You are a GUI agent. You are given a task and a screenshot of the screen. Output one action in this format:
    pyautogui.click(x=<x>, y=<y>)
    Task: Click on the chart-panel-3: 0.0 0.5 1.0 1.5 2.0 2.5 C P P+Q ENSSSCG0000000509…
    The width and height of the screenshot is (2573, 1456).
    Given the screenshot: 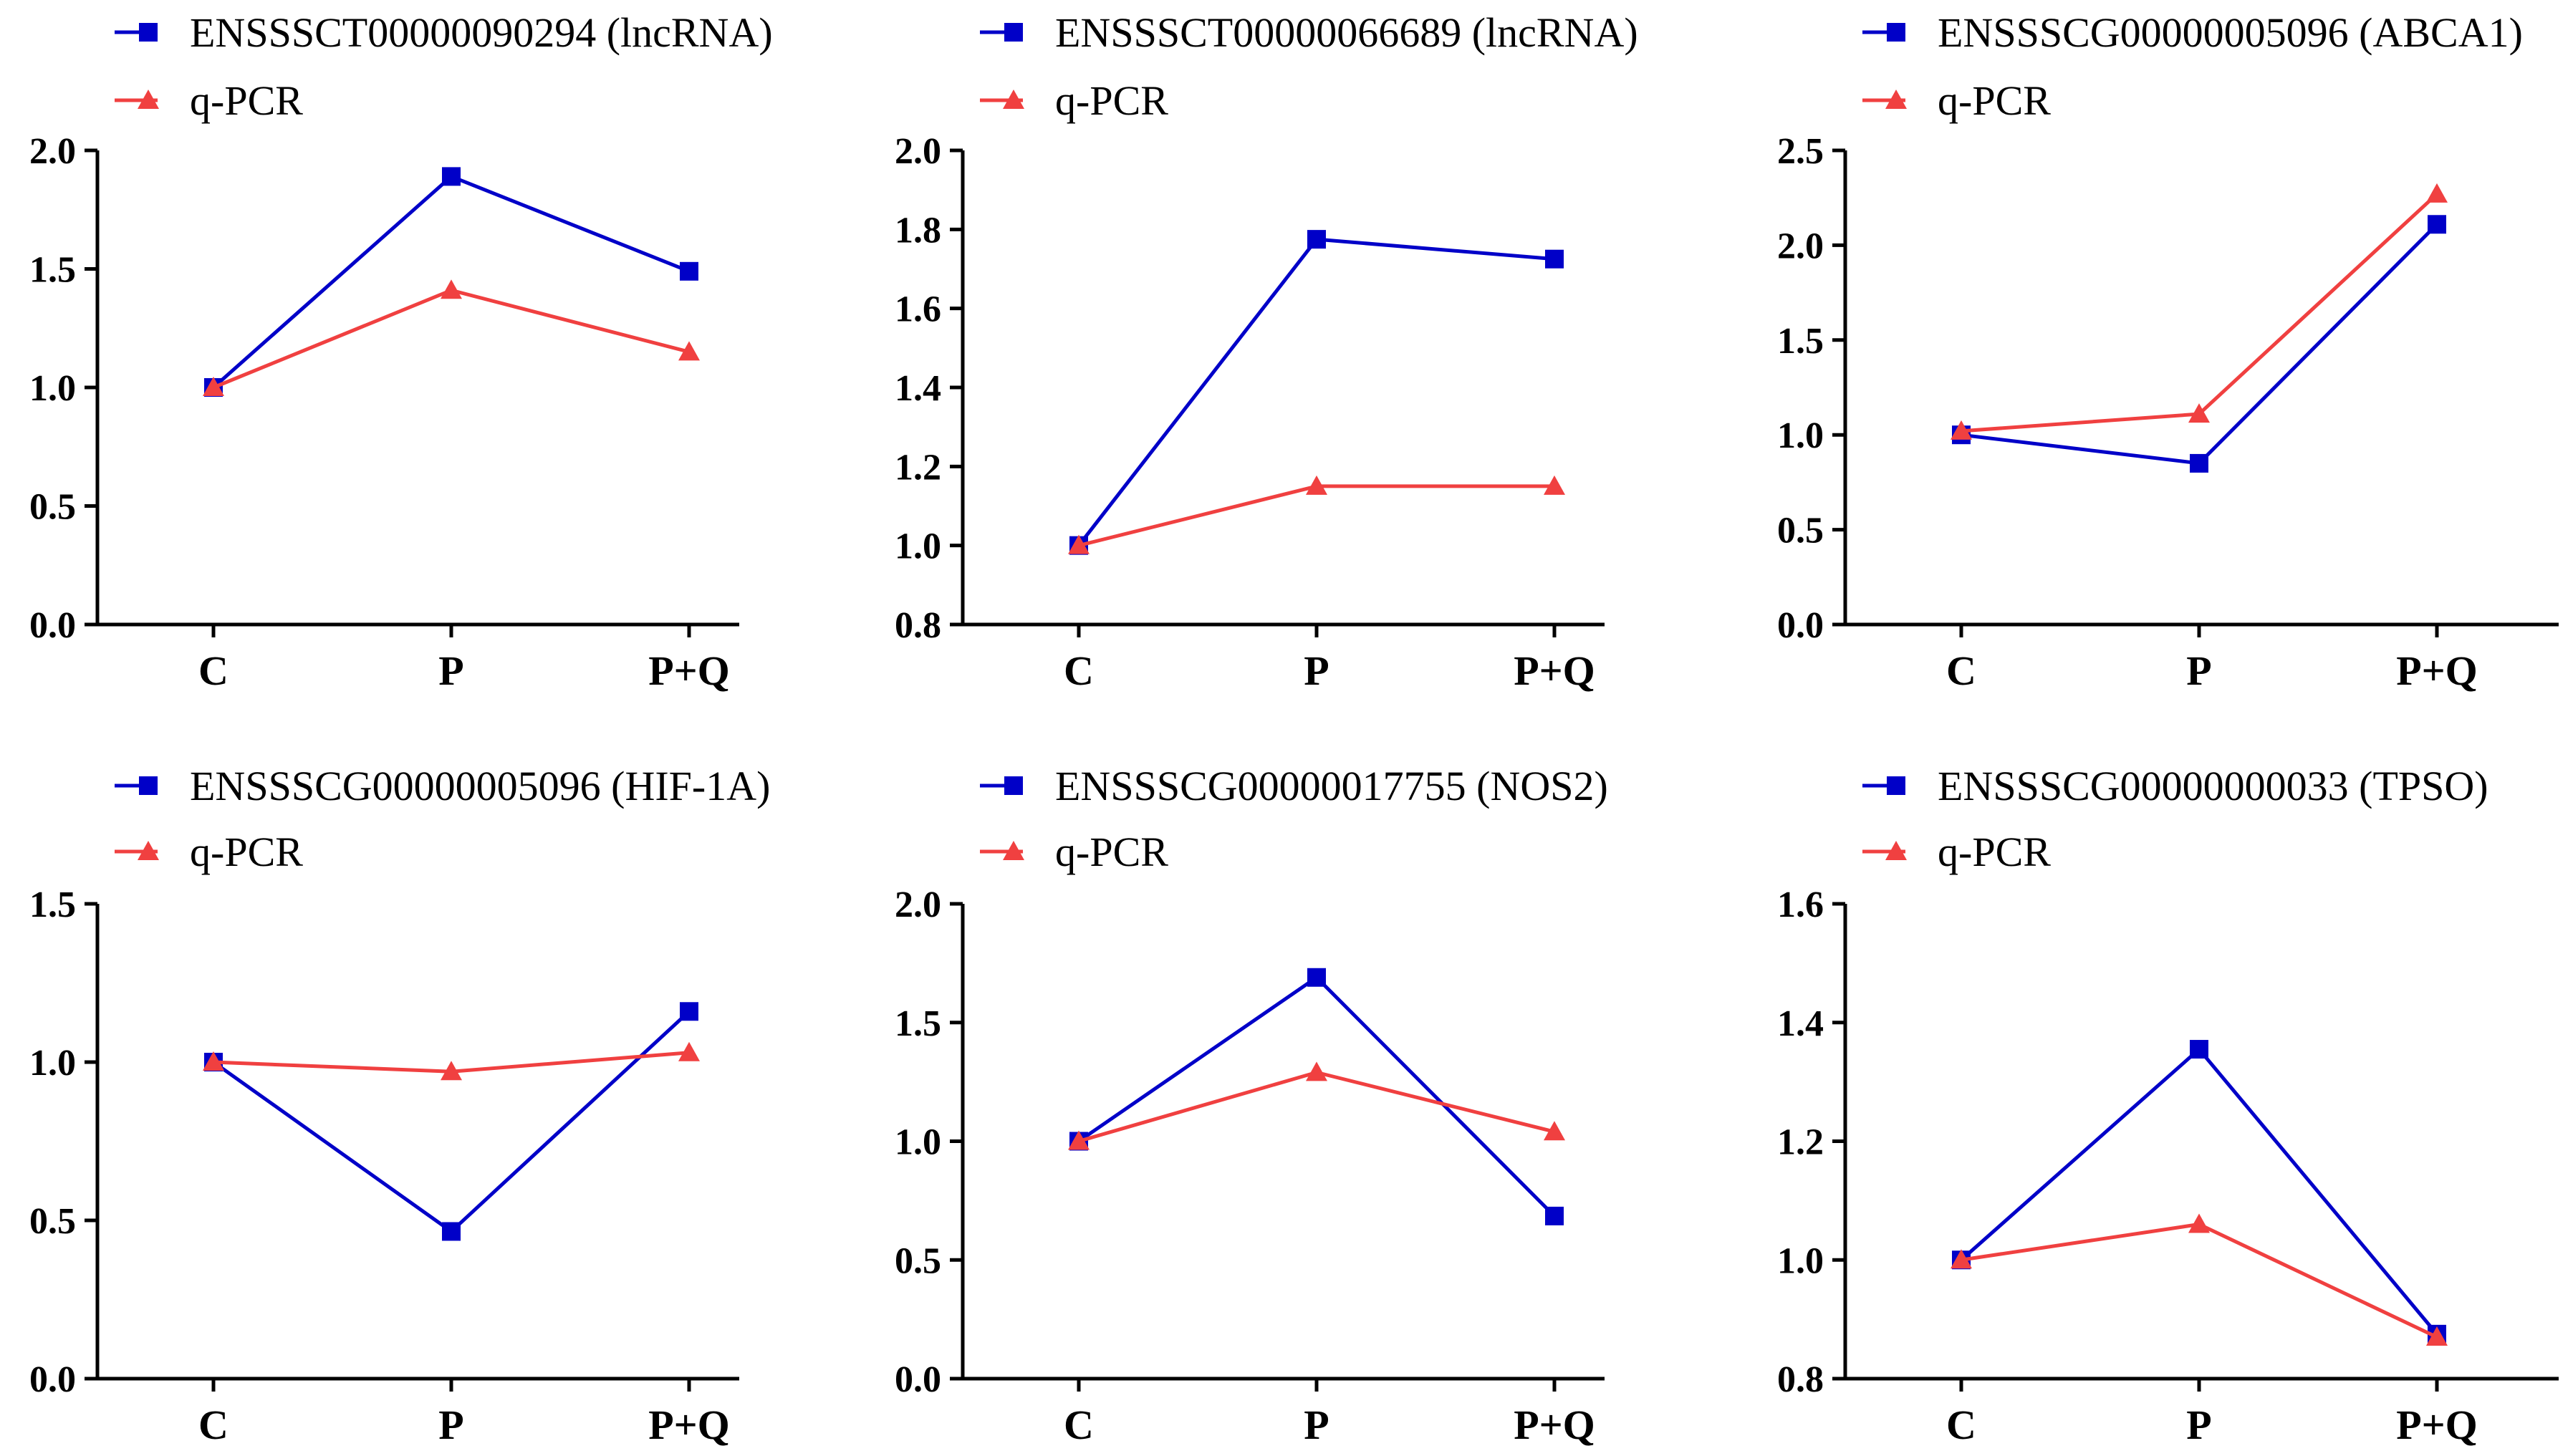 What is the action you would take?
    pyautogui.click(x=2168, y=351)
    